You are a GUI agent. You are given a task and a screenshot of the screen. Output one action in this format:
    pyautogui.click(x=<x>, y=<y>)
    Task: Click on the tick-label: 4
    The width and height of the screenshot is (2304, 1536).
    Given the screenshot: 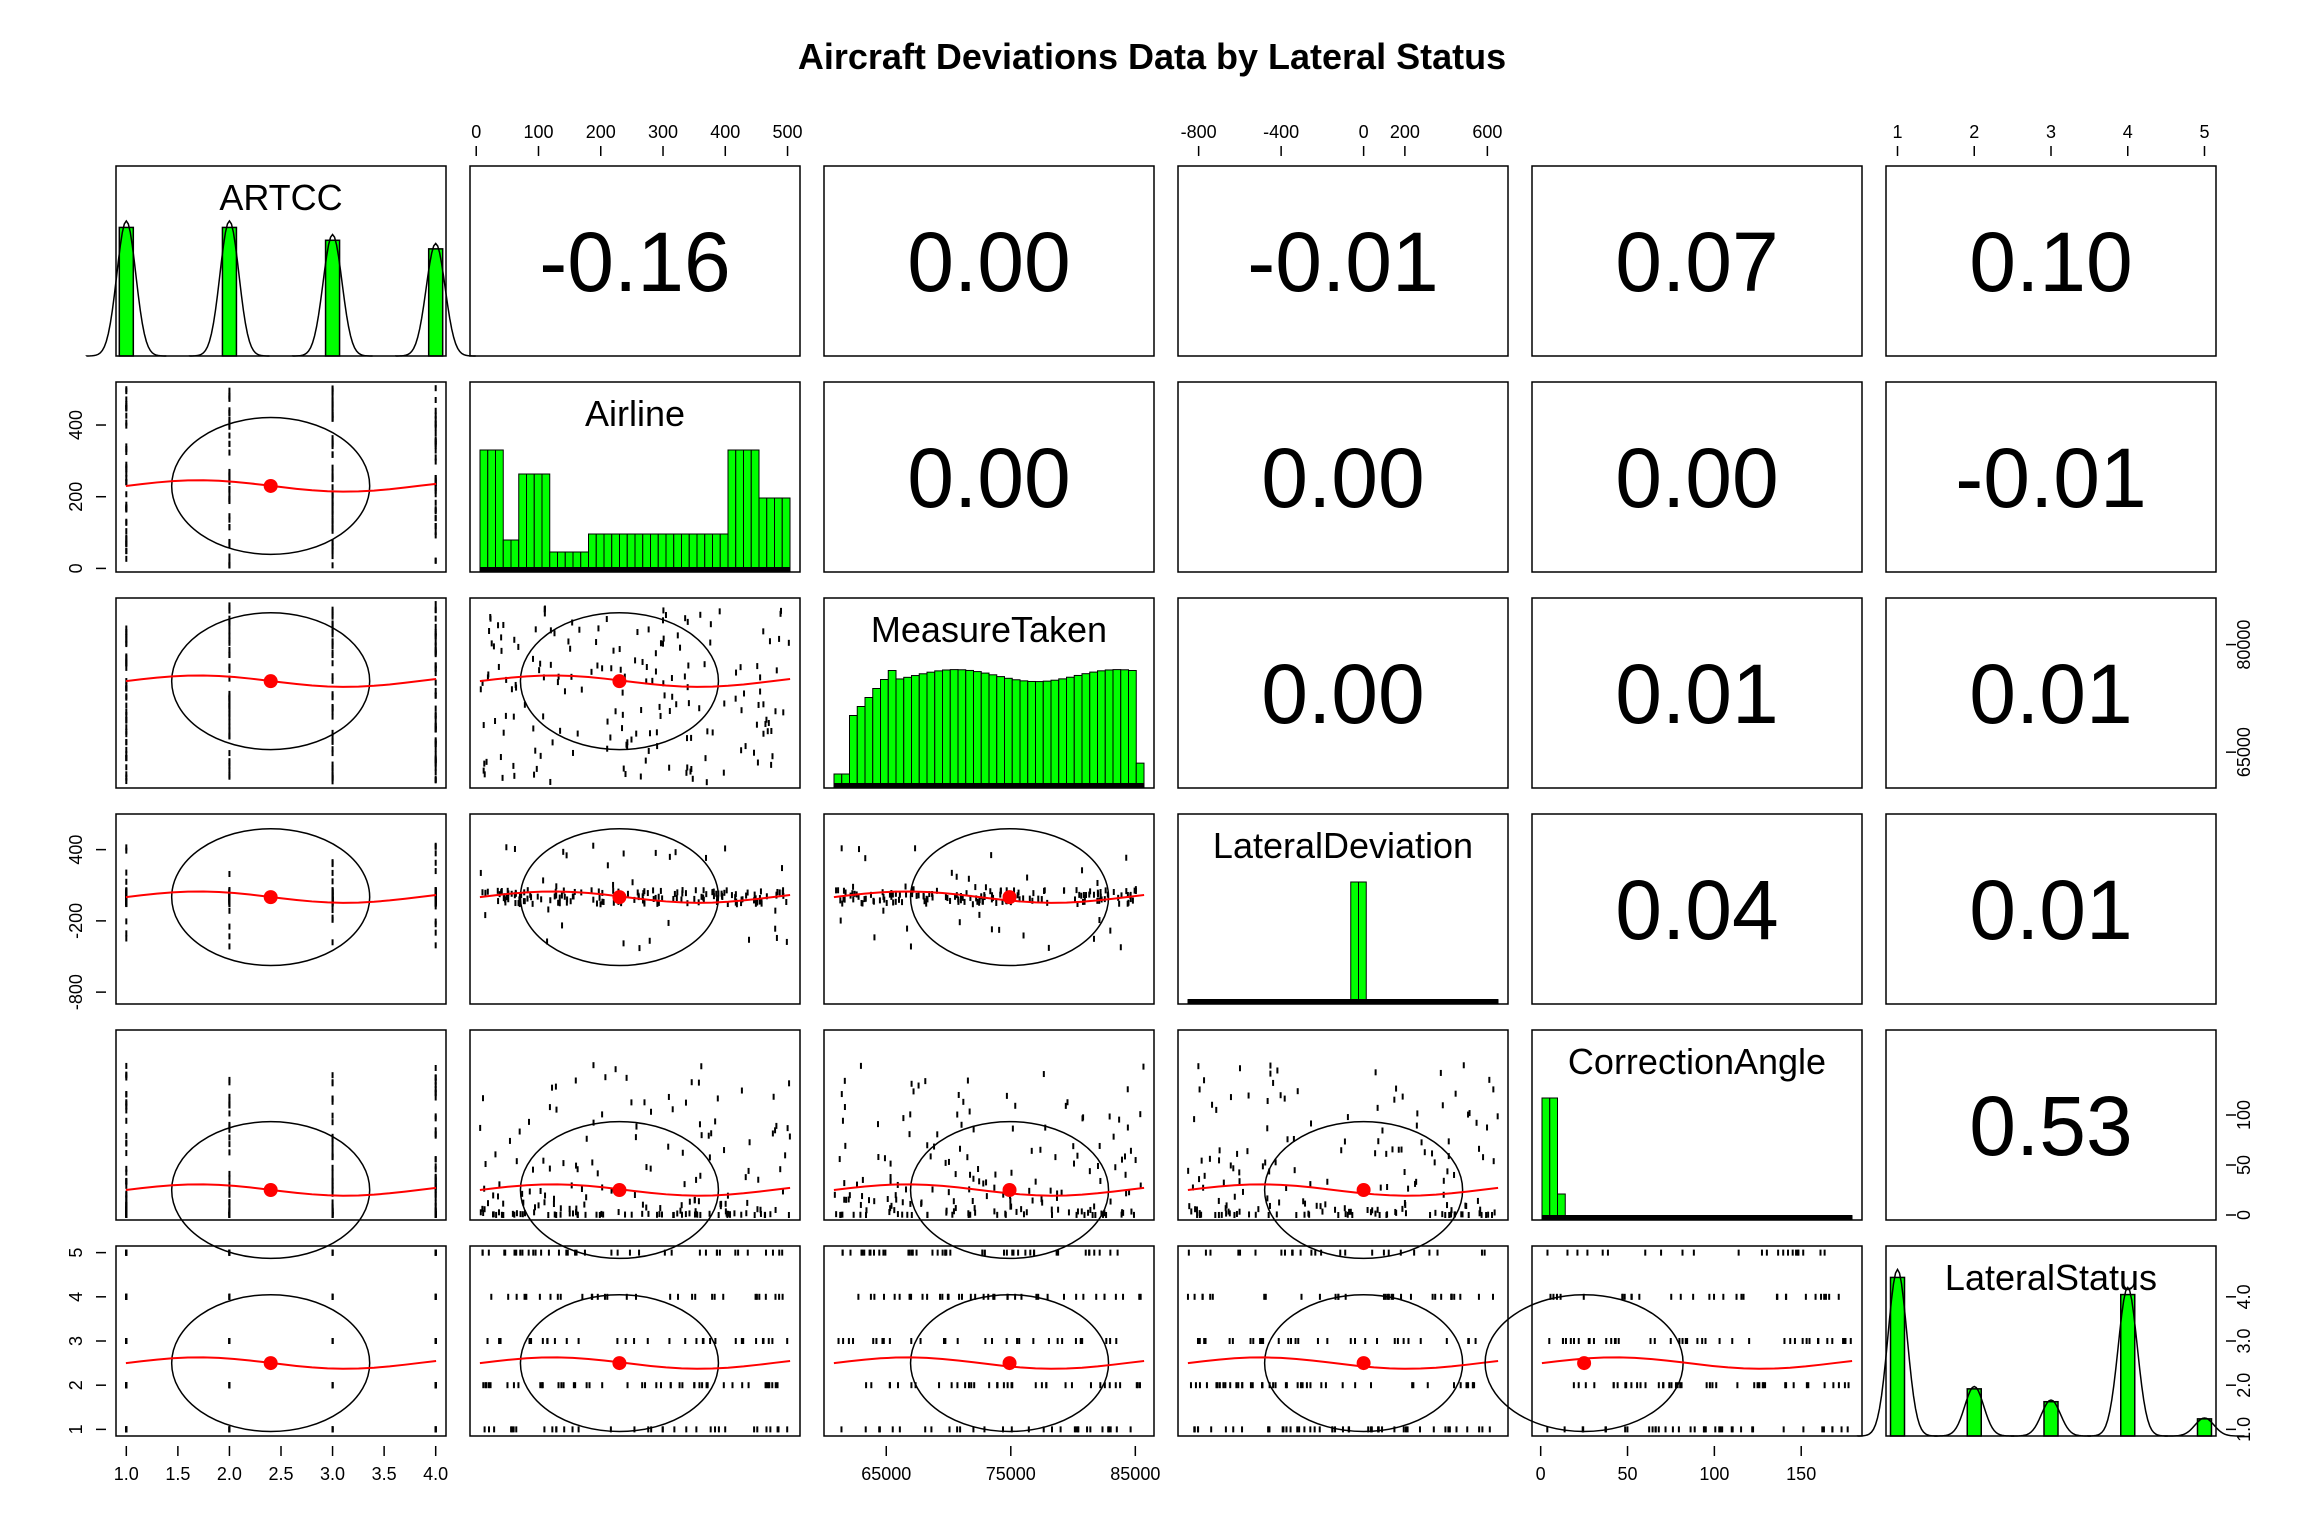 What is the action you would take?
    pyautogui.click(x=2128, y=132)
    